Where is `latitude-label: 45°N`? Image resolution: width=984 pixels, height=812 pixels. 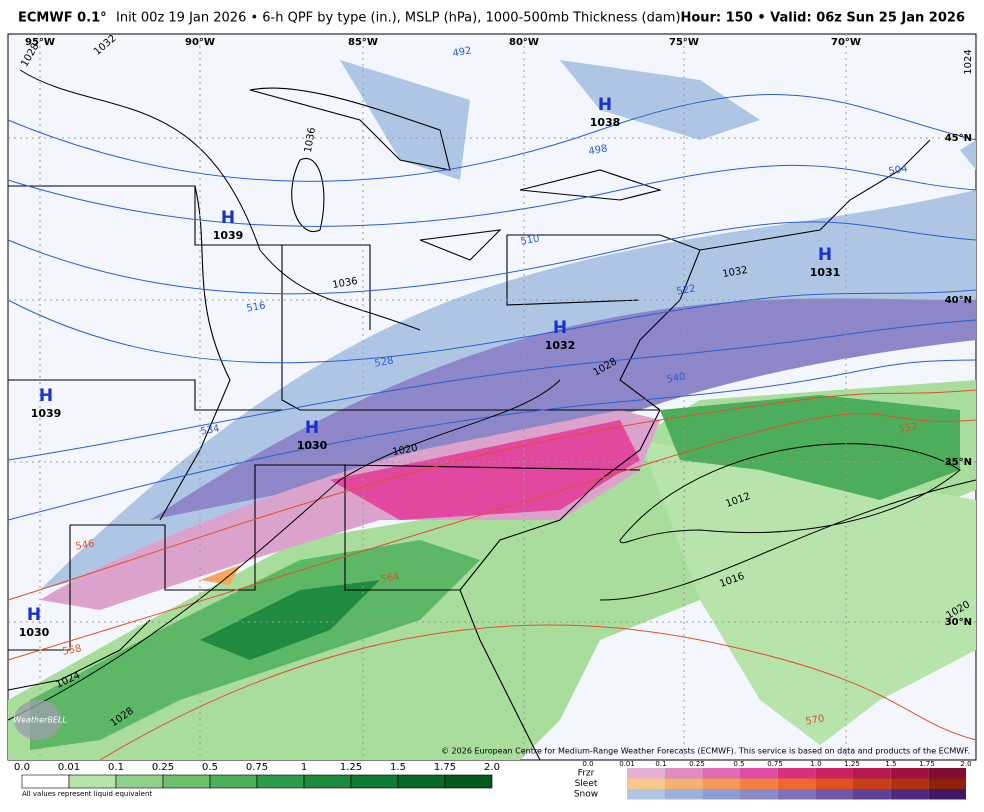
latitude-label: 45°N is located at coordinates (958, 138).